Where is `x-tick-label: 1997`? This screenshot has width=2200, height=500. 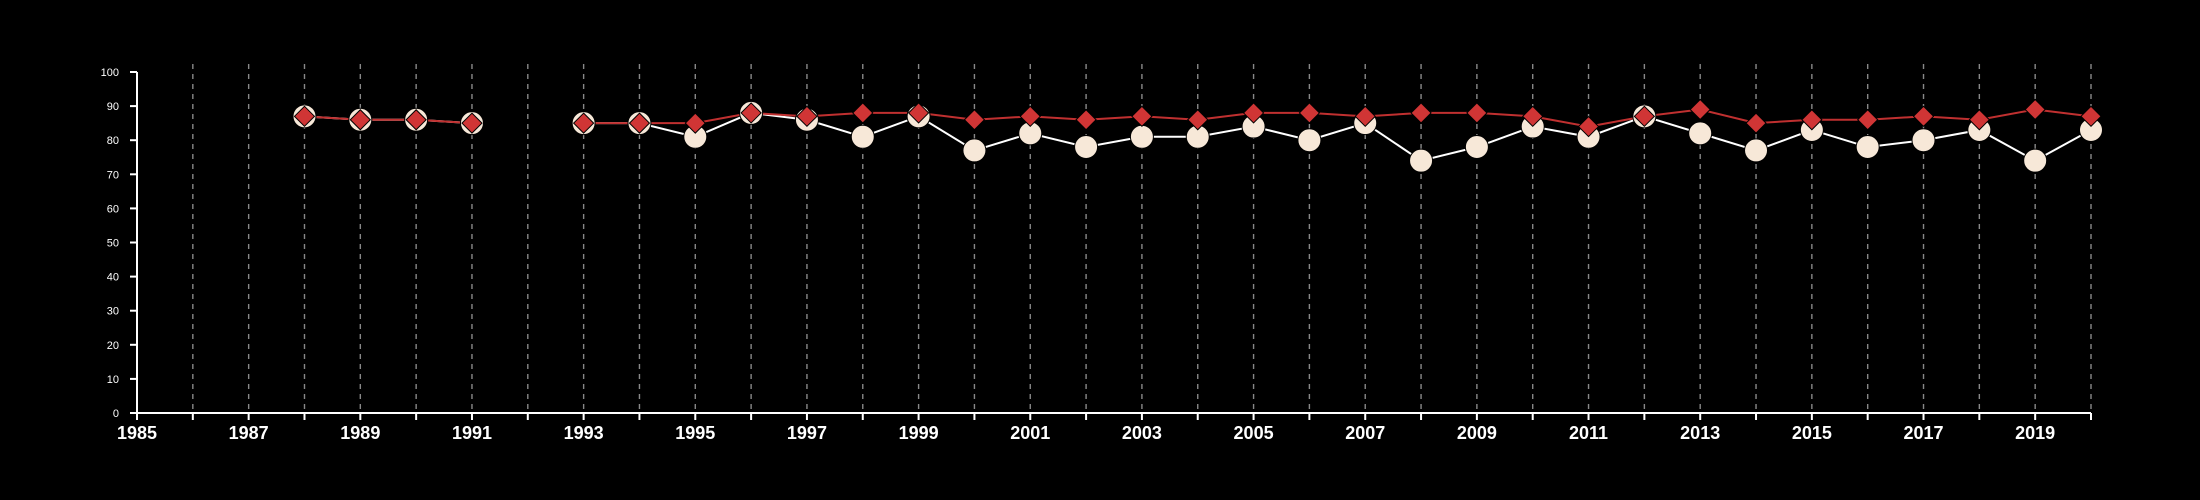 x-tick-label: 1997 is located at coordinates (807, 433).